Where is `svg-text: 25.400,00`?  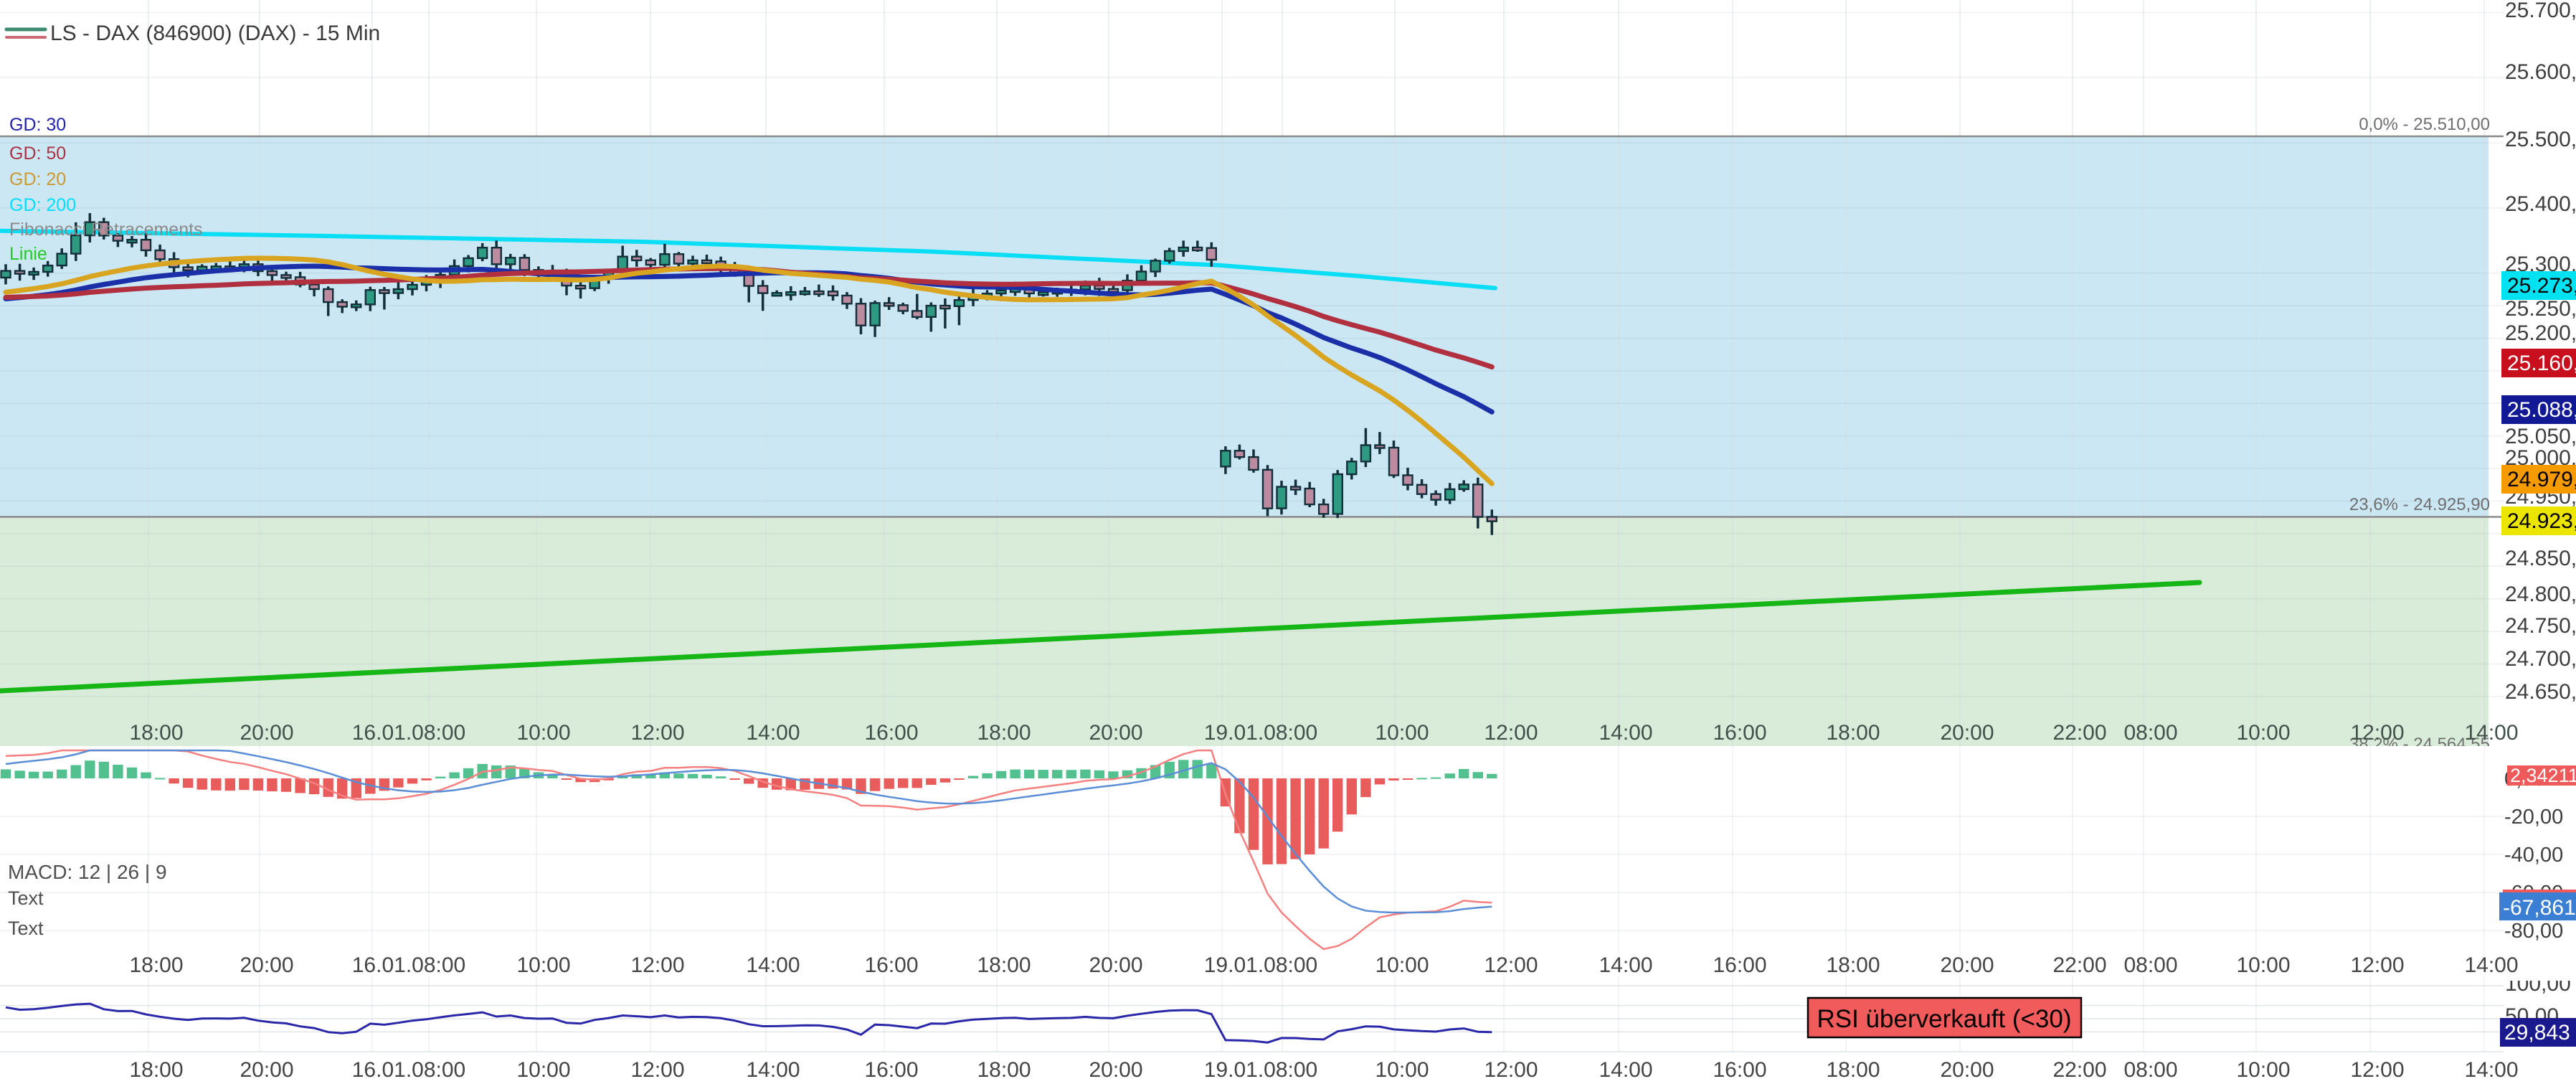
svg-text: 25.400,00 is located at coordinates (2540, 204).